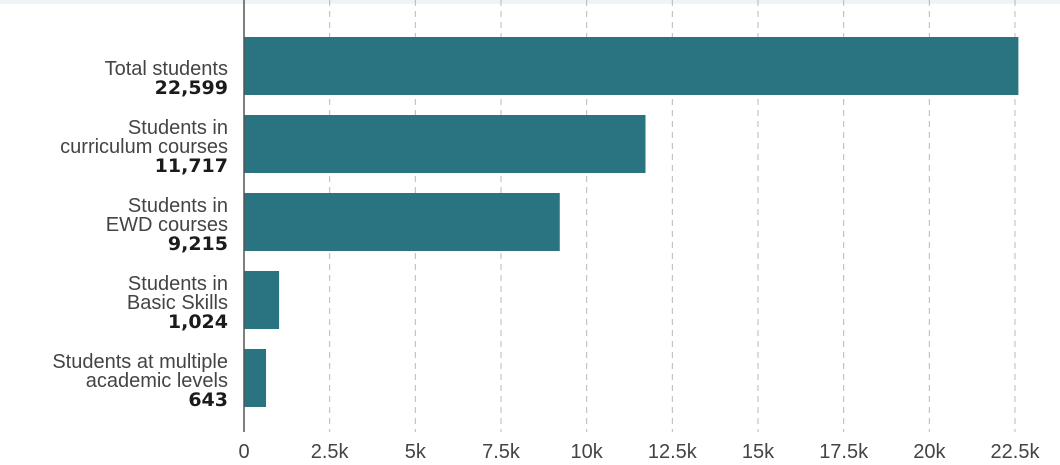  I want to click on tick-label: 22.5k, so click(1016, 452).